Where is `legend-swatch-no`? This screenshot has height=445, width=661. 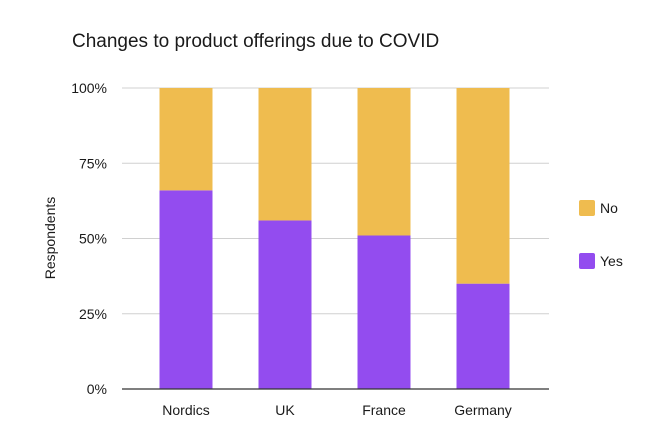
legend-swatch-no is located at coordinates (587, 208).